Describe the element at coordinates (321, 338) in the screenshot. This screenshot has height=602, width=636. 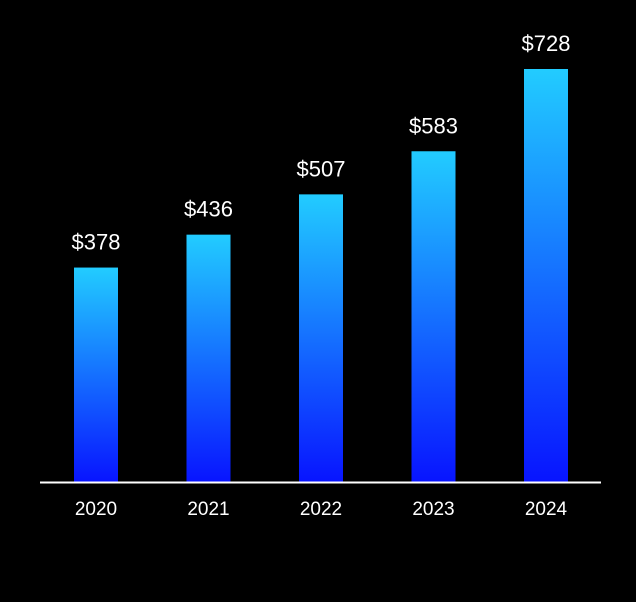
I see `bar-2022` at that location.